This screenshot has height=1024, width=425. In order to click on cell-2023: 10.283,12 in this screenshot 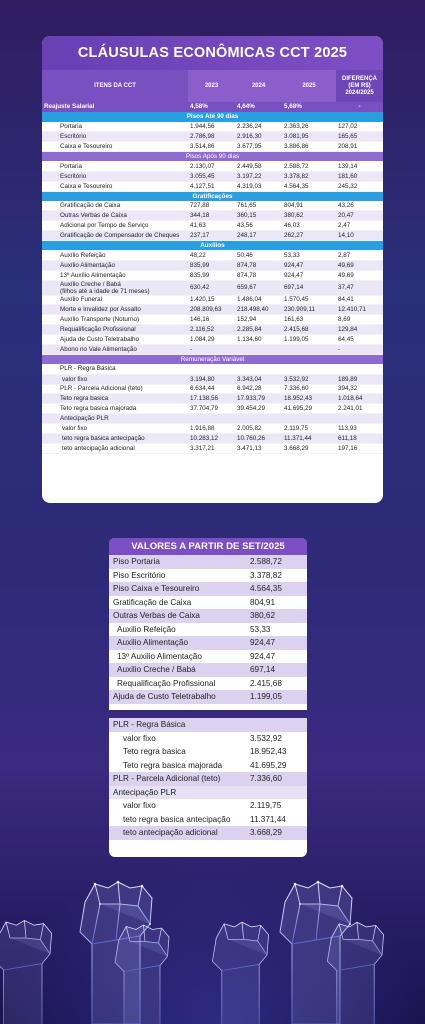, I will do `click(211, 438)`.